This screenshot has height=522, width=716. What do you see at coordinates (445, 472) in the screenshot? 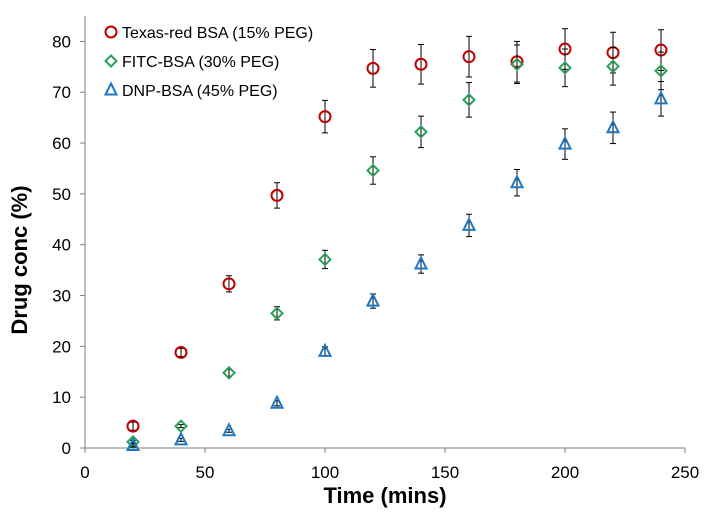
I see `x-tick-label: 150` at bounding box center [445, 472].